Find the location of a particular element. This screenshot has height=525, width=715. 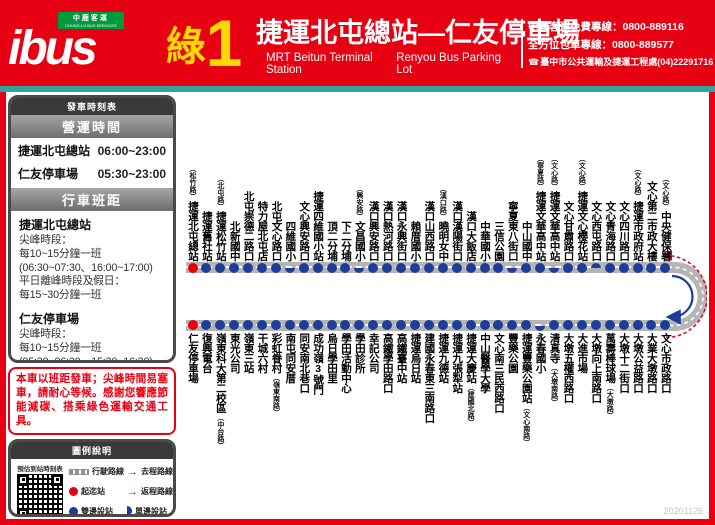

route-stop: 嶺東三站 is located at coordinates (248, 418).